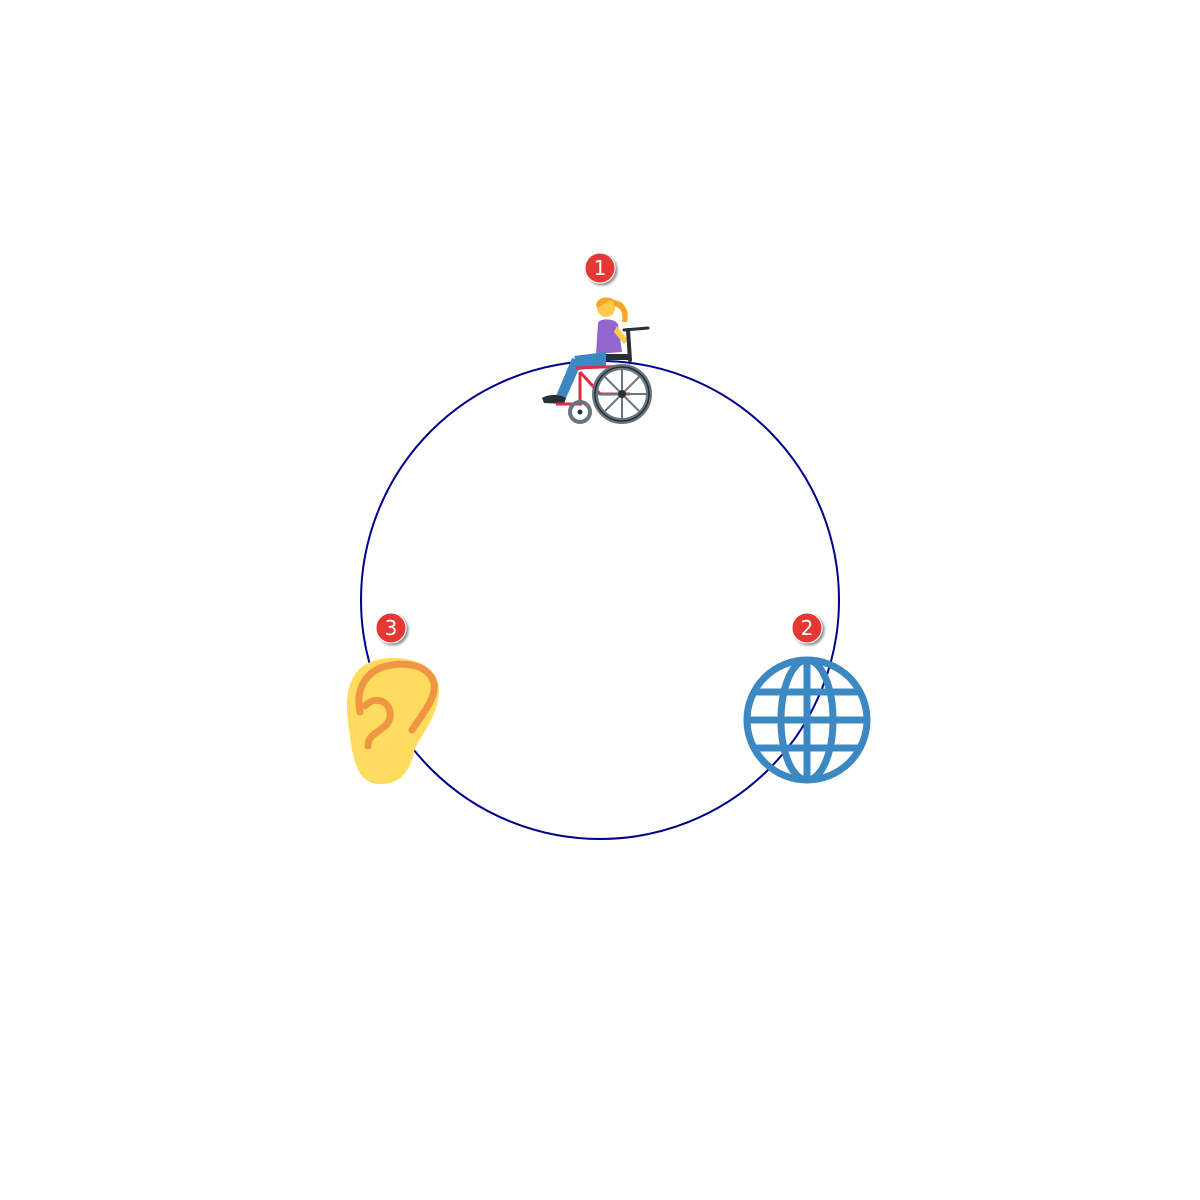  I want to click on node-1: 1, so click(597, 338).